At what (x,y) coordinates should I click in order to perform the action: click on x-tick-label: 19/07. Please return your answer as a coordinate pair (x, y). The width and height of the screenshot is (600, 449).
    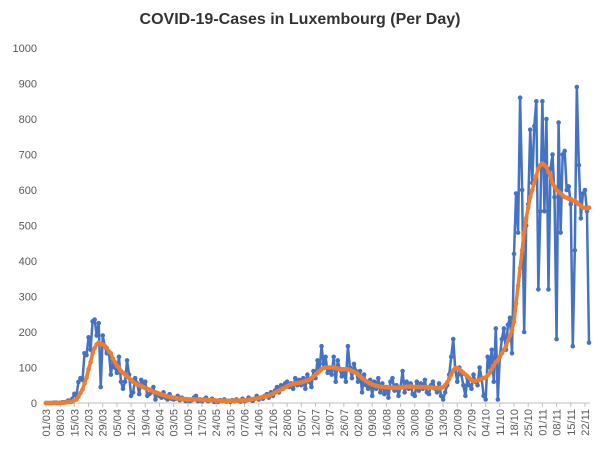
    Looking at the image, I should click on (331, 423).